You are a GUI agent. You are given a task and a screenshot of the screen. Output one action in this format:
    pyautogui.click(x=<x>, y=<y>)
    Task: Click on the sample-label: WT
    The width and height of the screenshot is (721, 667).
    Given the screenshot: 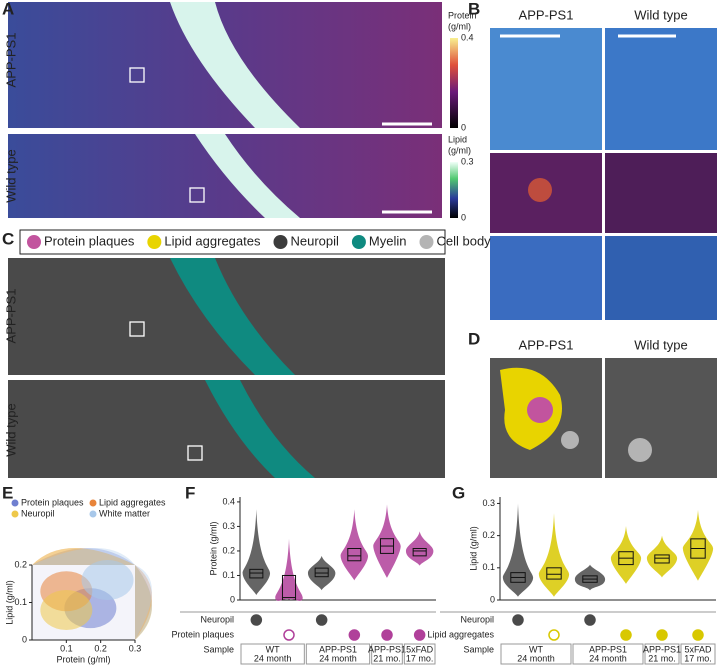 What is the action you would take?
    pyautogui.click(x=273, y=649)
    